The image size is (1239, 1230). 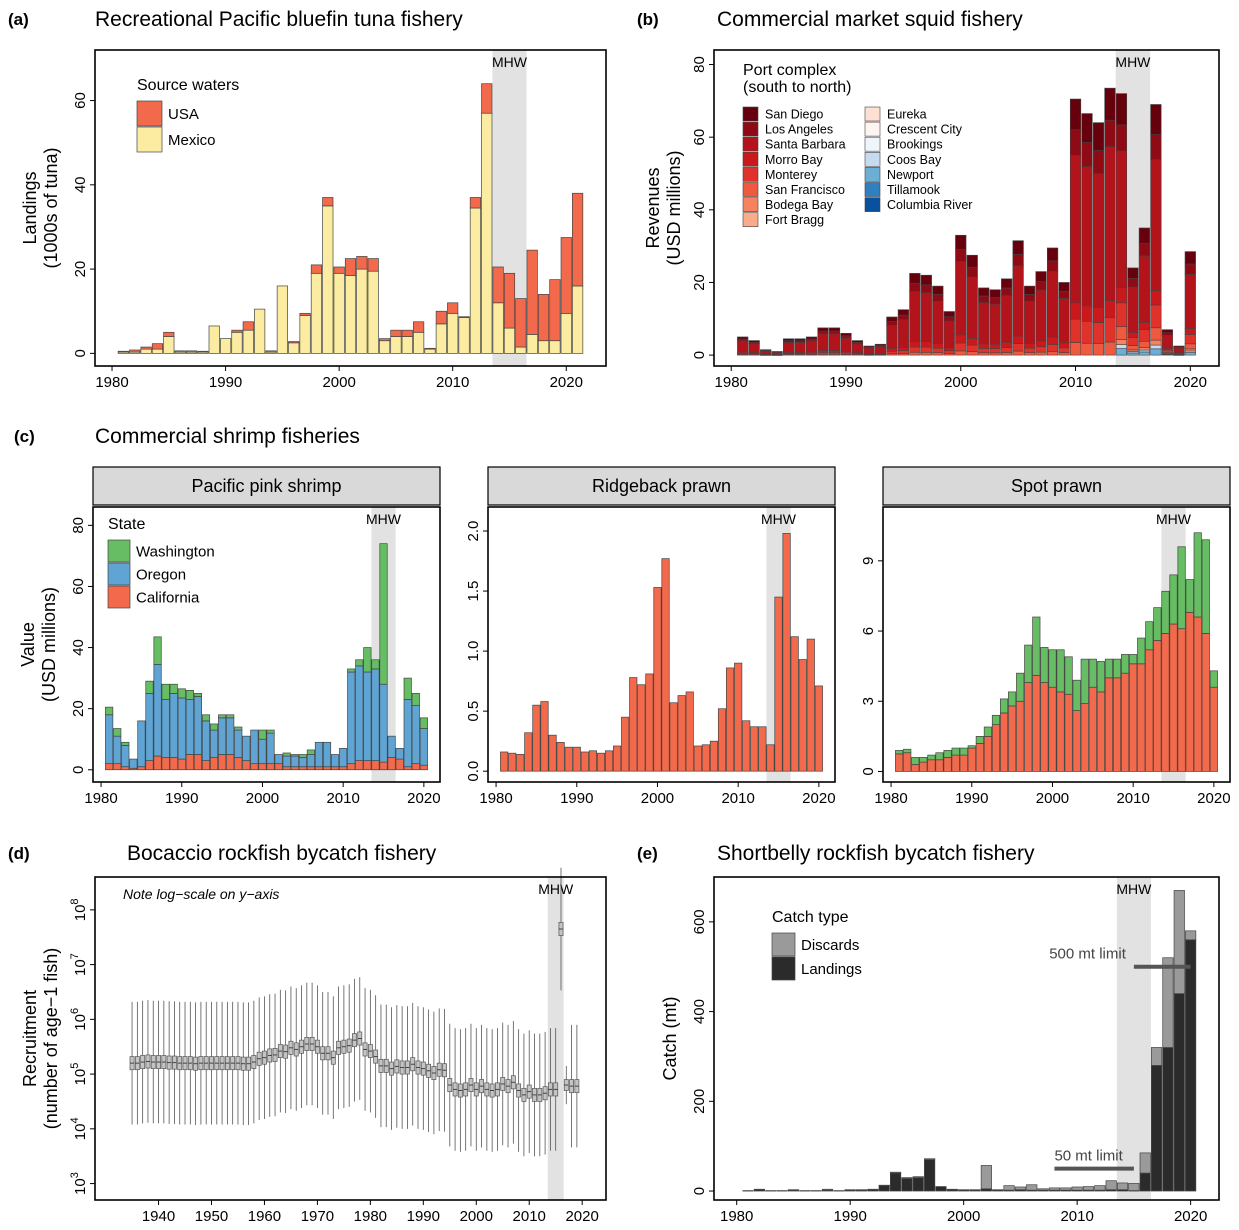 I want to click on bar-california-1982, so click(x=907, y=762).